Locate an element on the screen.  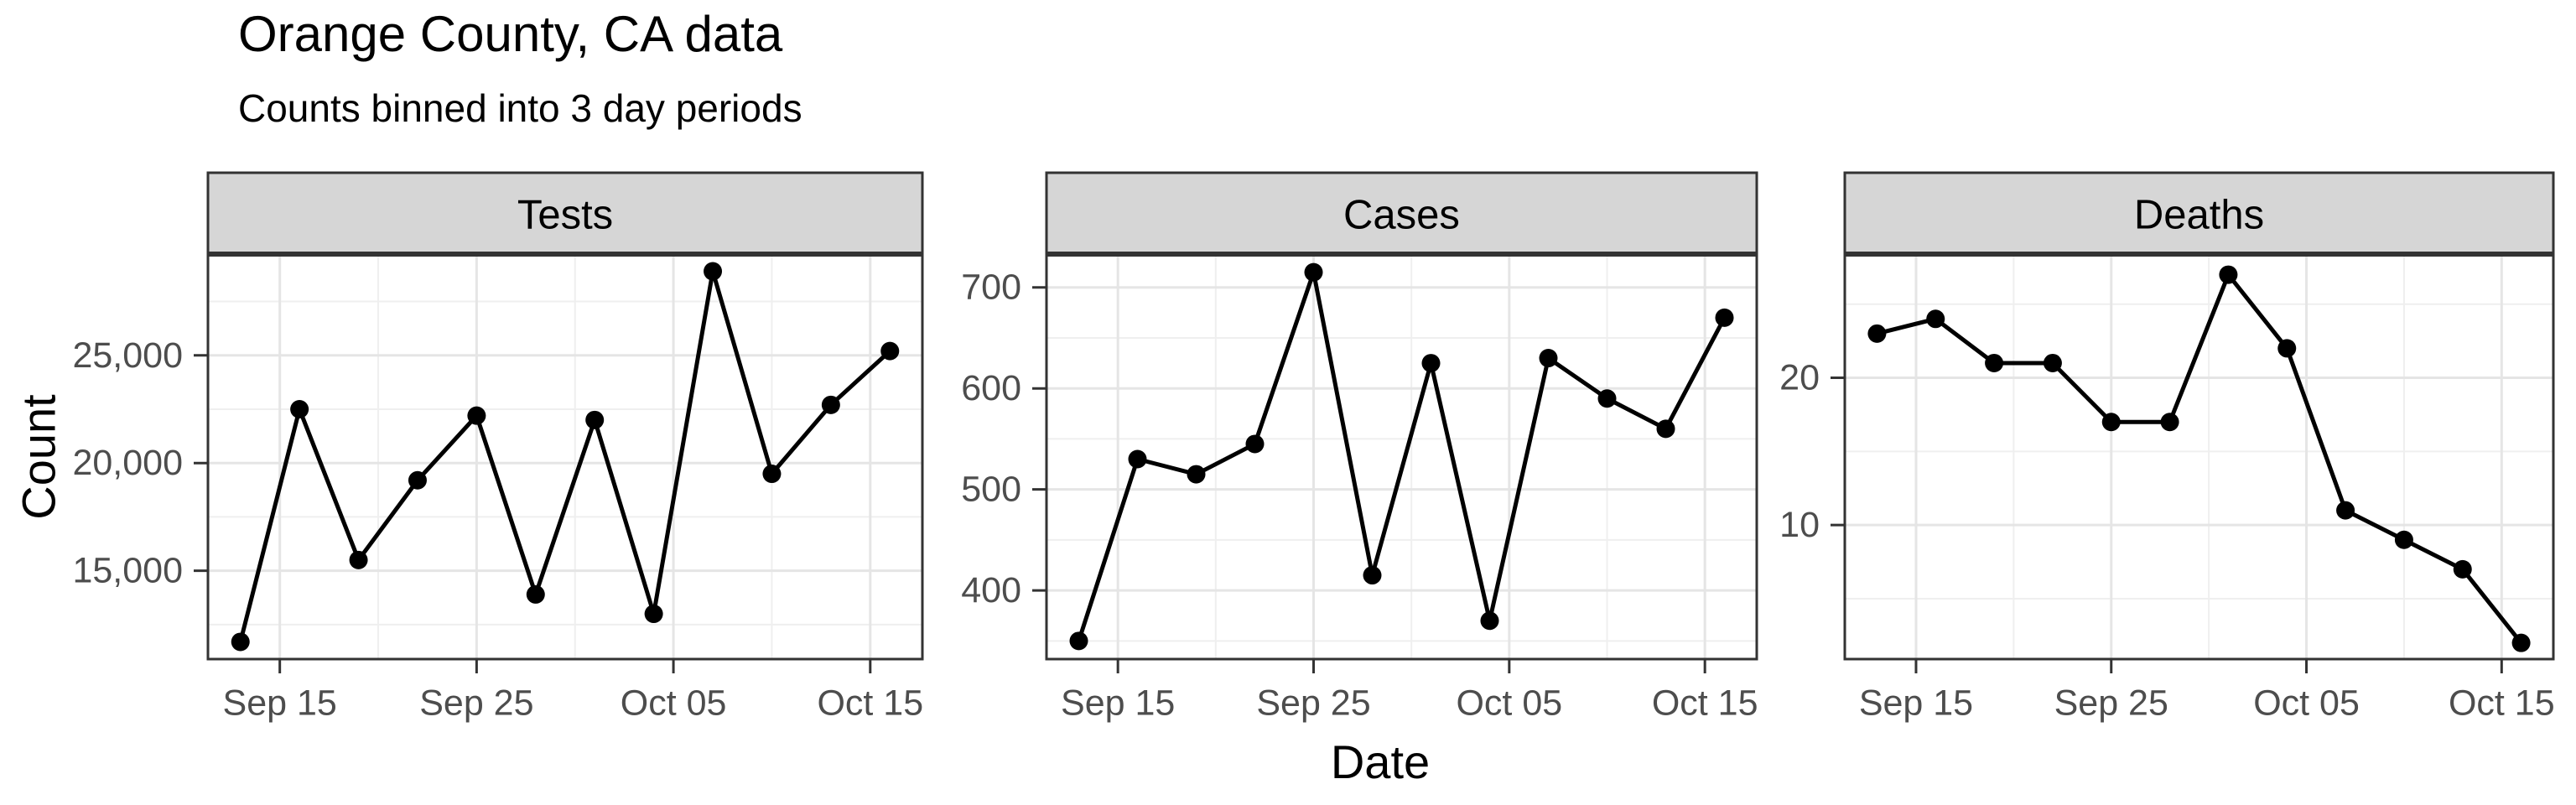
y-tick-label: 700 is located at coordinates (991, 287).